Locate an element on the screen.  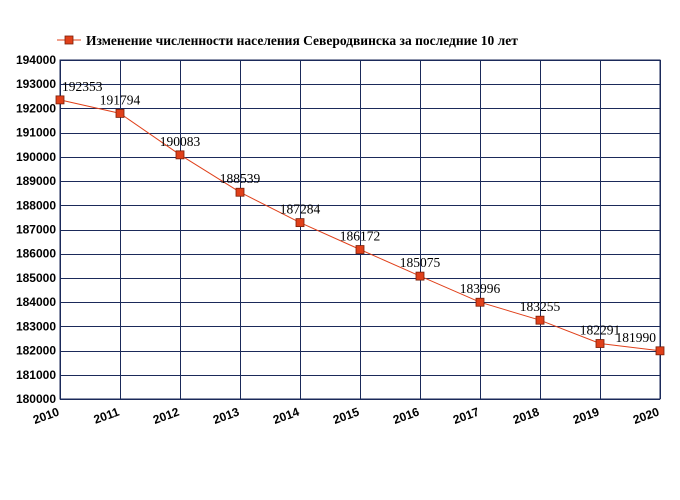
y-tick-label: 186000 is located at coordinates (36, 254).